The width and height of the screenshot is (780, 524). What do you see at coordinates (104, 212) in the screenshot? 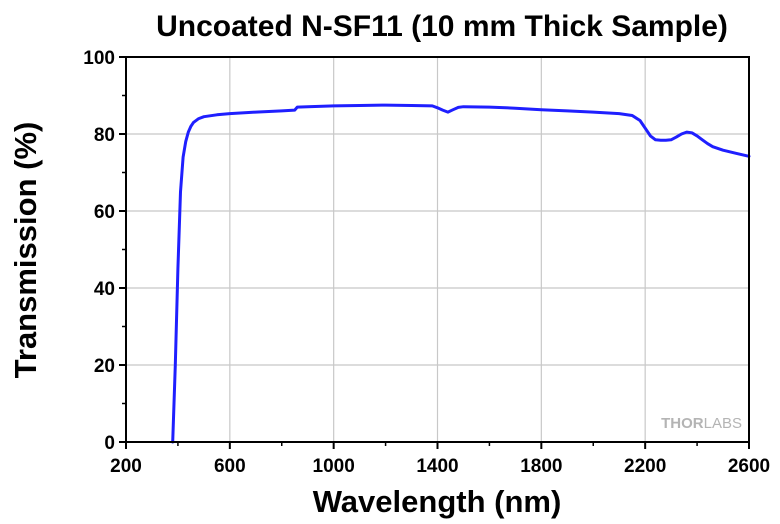
I see `y-tick-label: 60` at bounding box center [104, 212].